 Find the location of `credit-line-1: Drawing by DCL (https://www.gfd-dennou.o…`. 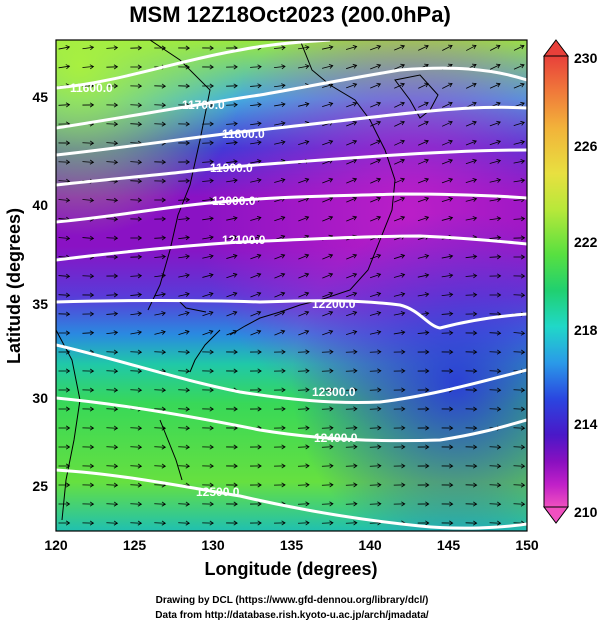

credit-line-1: Drawing by DCL (https://www.gfd-dennou.o… is located at coordinates (292, 600).